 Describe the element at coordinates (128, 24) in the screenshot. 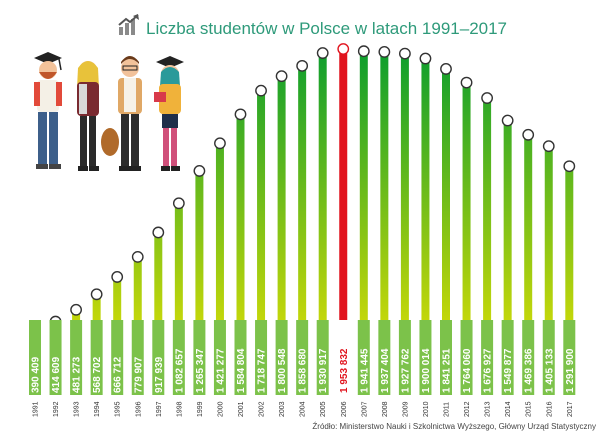

I see `chart-growth-icon` at that location.